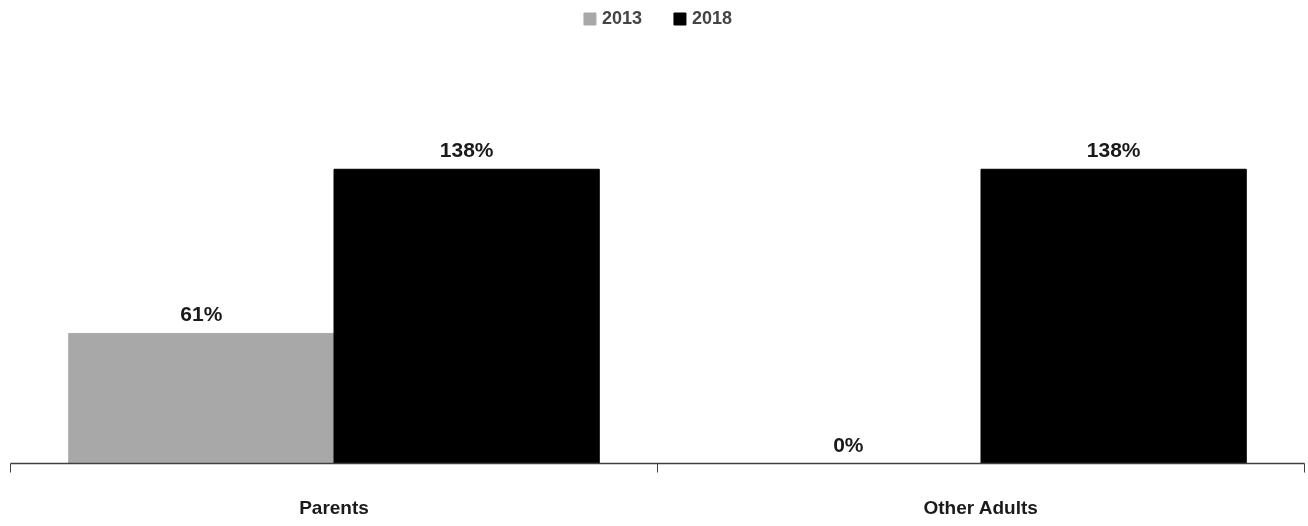 The height and width of the screenshot is (526, 1308). What do you see at coordinates (621, 18) in the screenshot?
I see `legend-label: 2013` at bounding box center [621, 18].